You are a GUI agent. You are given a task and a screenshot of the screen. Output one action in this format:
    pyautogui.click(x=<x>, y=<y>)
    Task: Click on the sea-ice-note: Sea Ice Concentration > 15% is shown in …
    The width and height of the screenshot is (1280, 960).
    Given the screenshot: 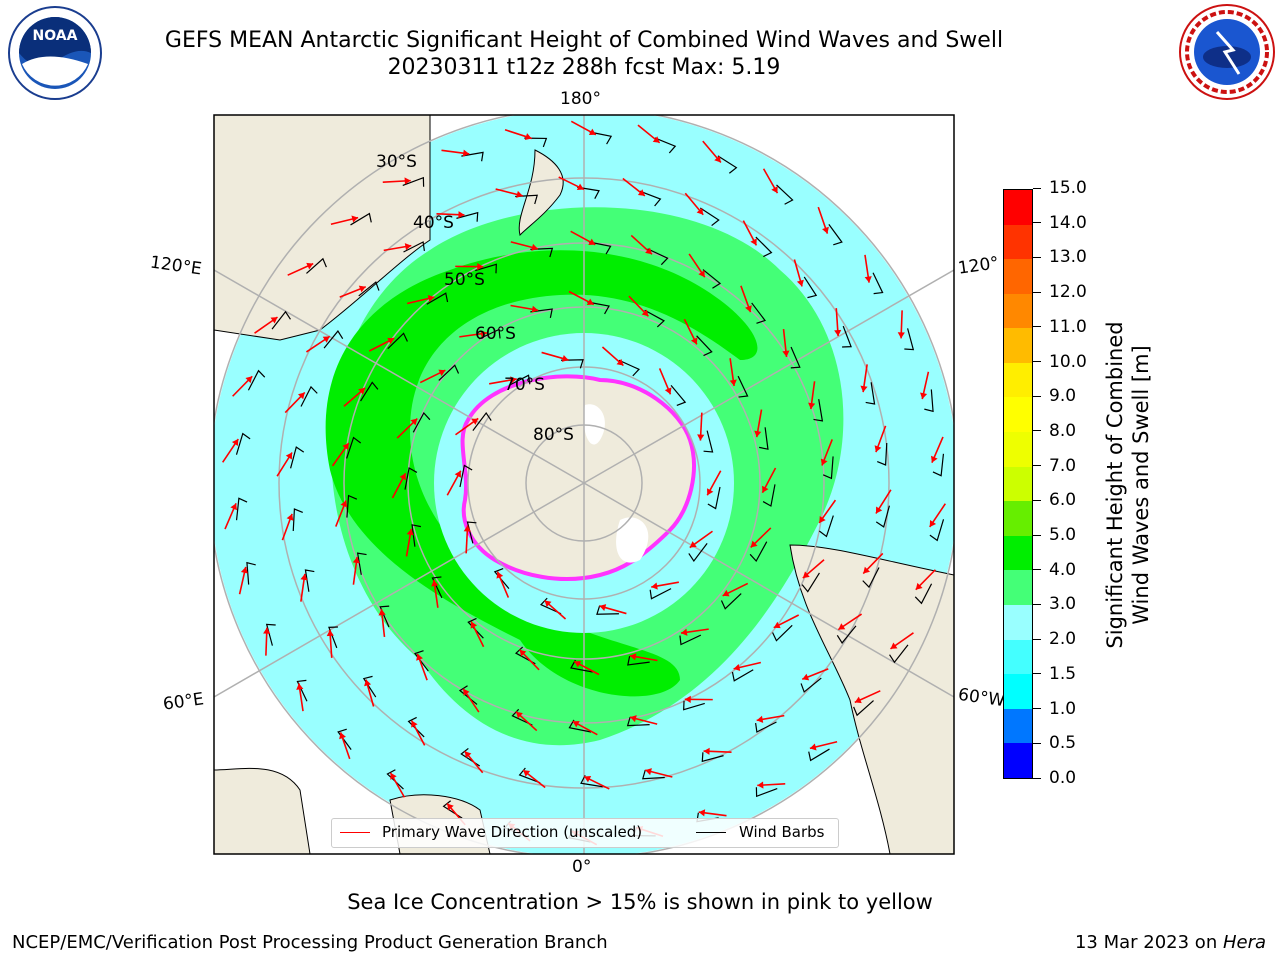 What is the action you would take?
    pyautogui.click(x=640, y=902)
    